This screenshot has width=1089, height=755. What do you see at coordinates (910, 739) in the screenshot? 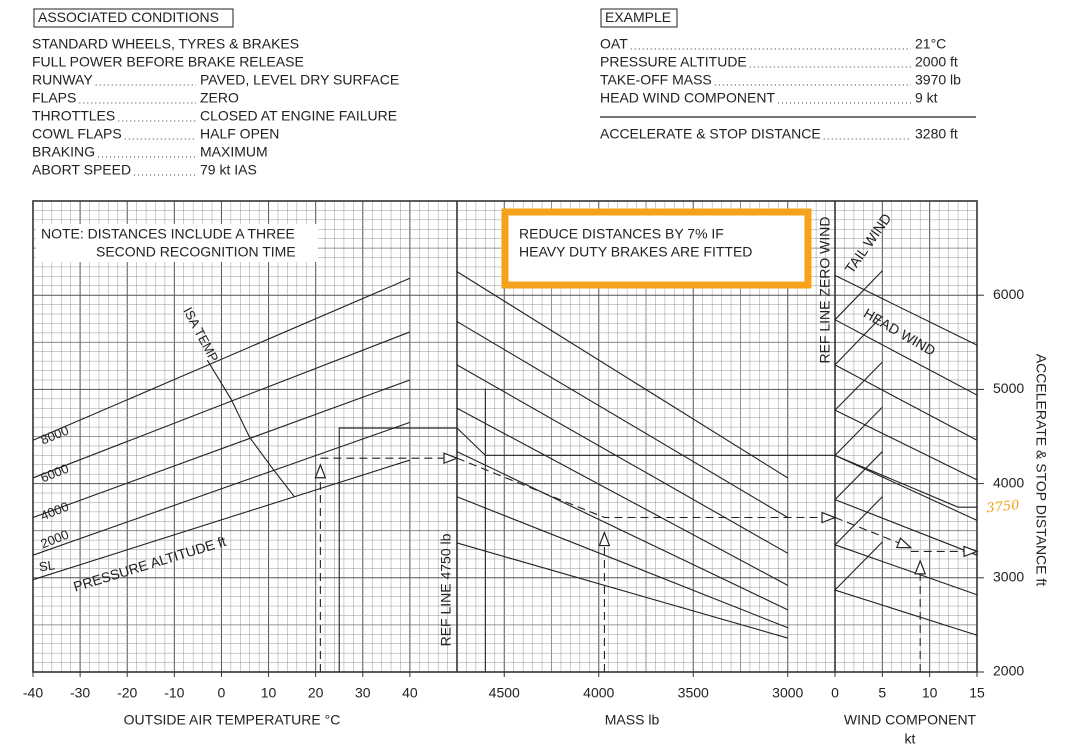
I see `x-axis-label: kt` at bounding box center [910, 739].